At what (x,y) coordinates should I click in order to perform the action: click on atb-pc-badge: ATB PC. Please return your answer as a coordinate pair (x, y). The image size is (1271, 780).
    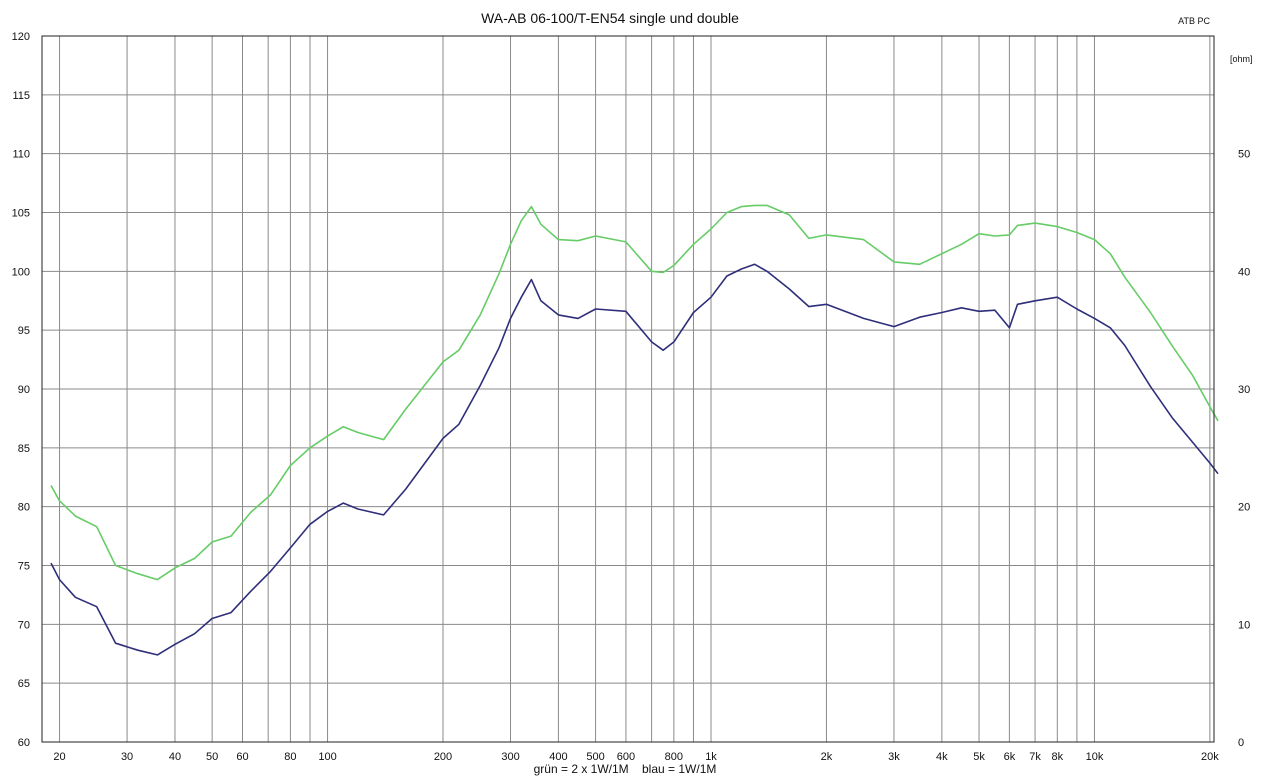
    Looking at the image, I should click on (1194, 21).